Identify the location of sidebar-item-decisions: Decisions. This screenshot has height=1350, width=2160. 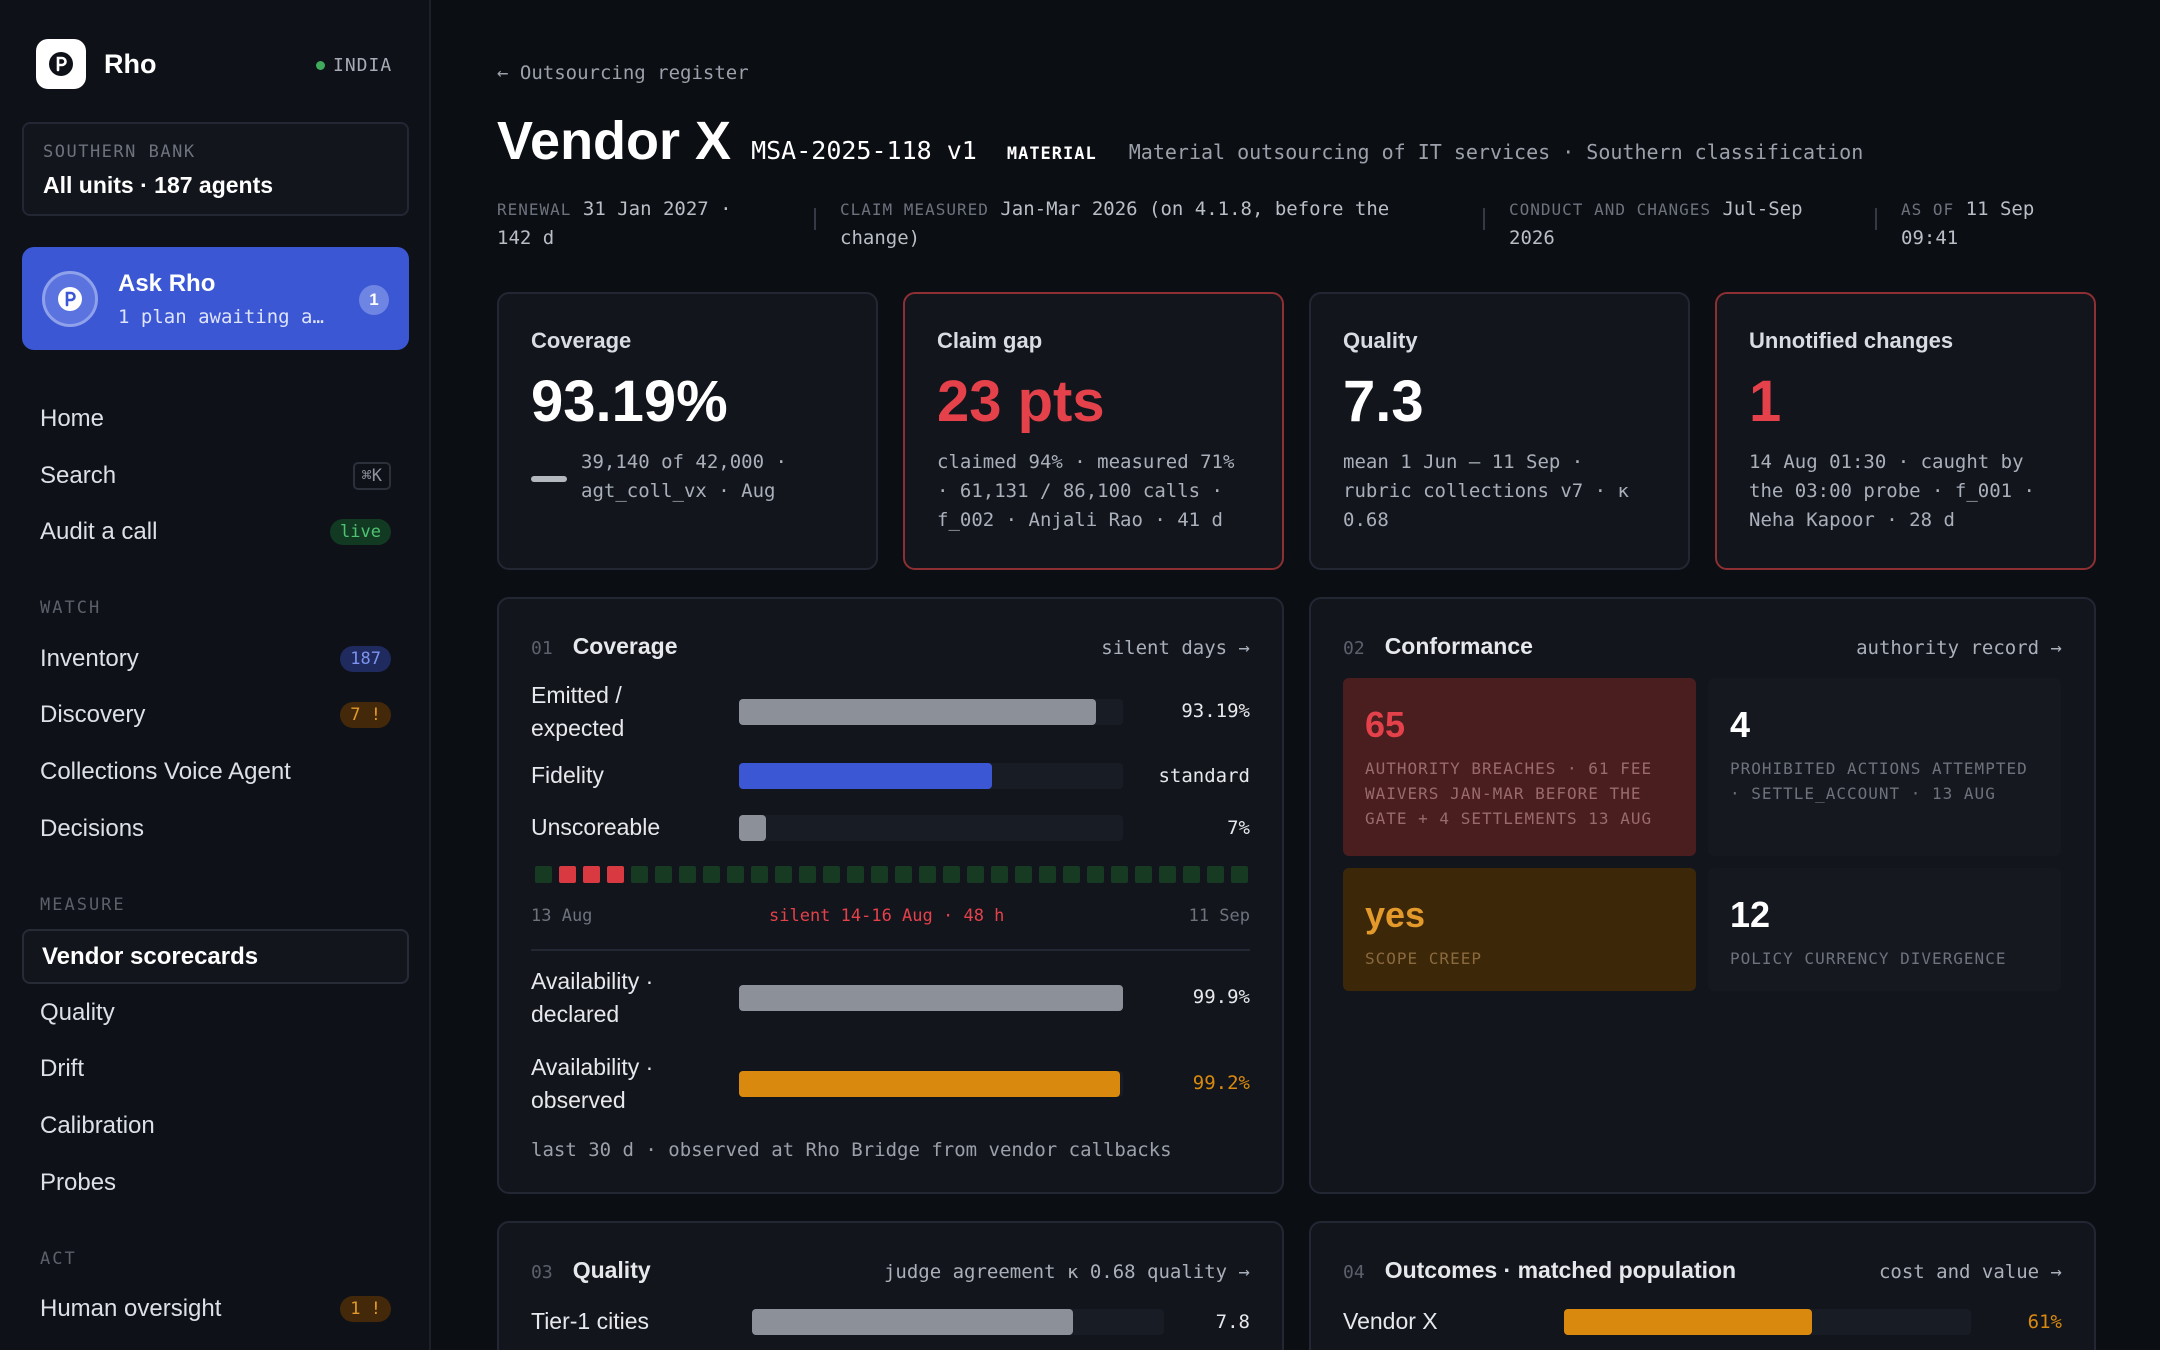
(215, 829).